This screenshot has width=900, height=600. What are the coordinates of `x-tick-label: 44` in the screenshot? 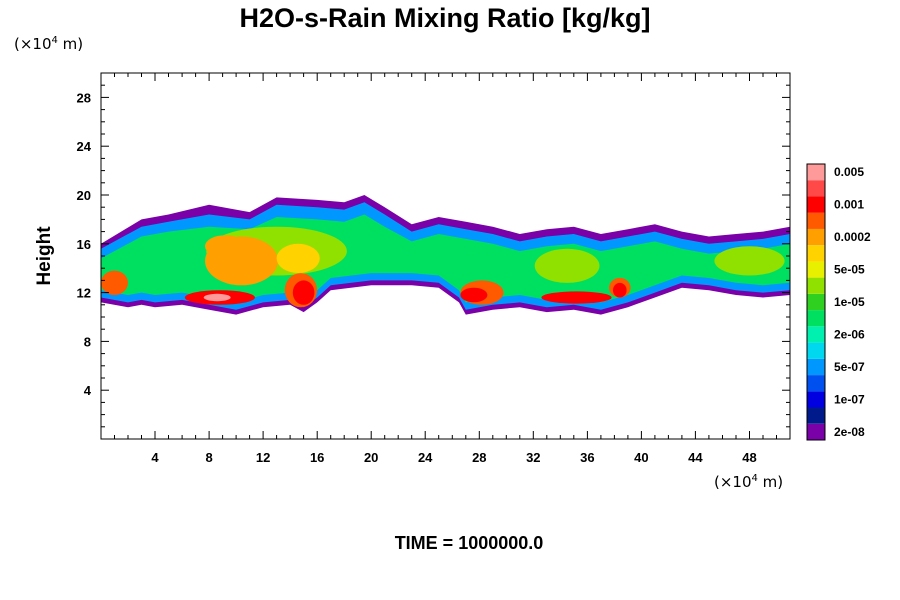 It's located at (695, 457).